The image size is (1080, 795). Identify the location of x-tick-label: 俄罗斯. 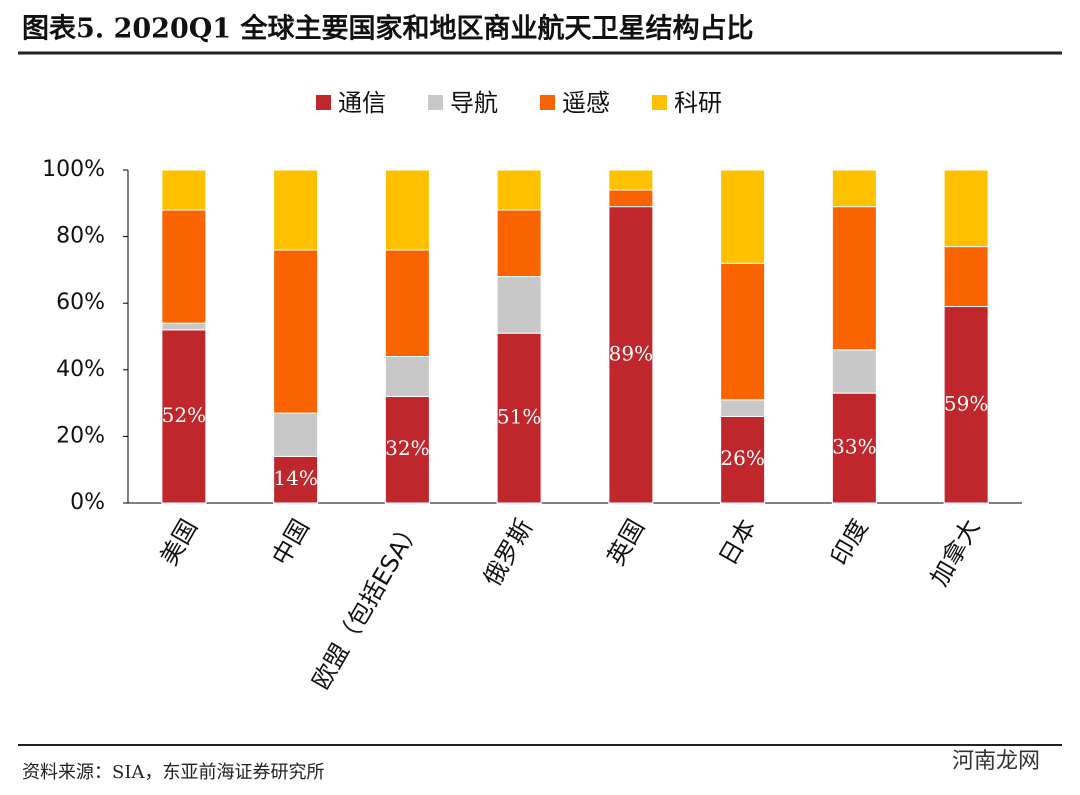
(508, 553).